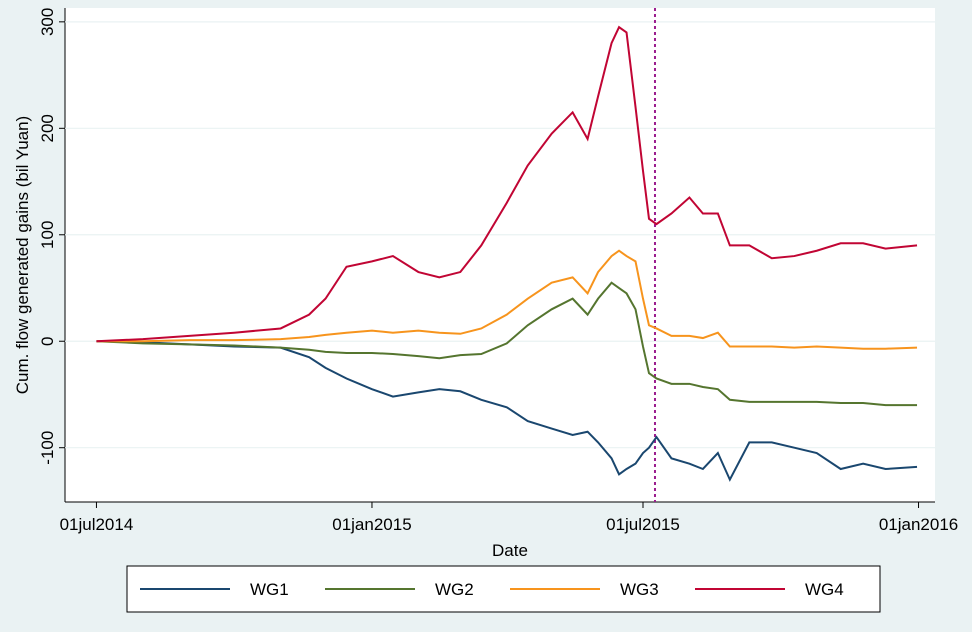 The height and width of the screenshot is (632, 972). What do you see at coordinates (47, 235) in the screenshot?
I see `y-tick-label: 100` at bounding box center [47, 235].